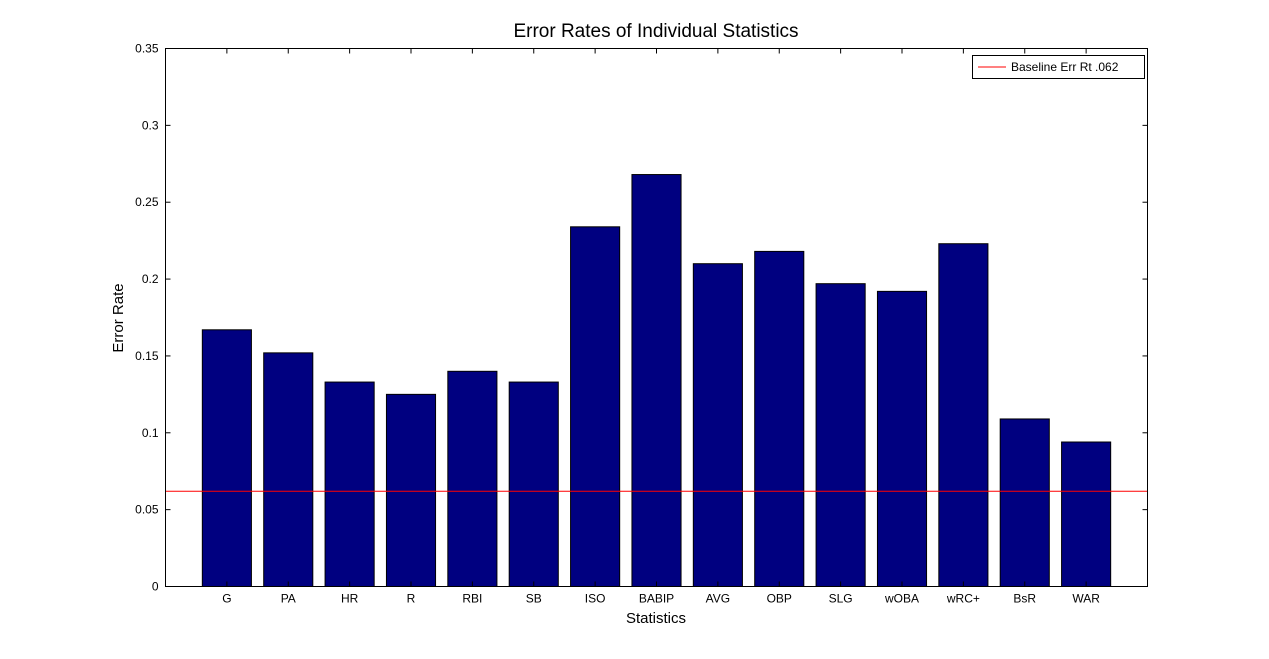  Describe the element at coordinates (718, 599) in the screenshot. I see `x-tick-label-avg: AVG` at that location.